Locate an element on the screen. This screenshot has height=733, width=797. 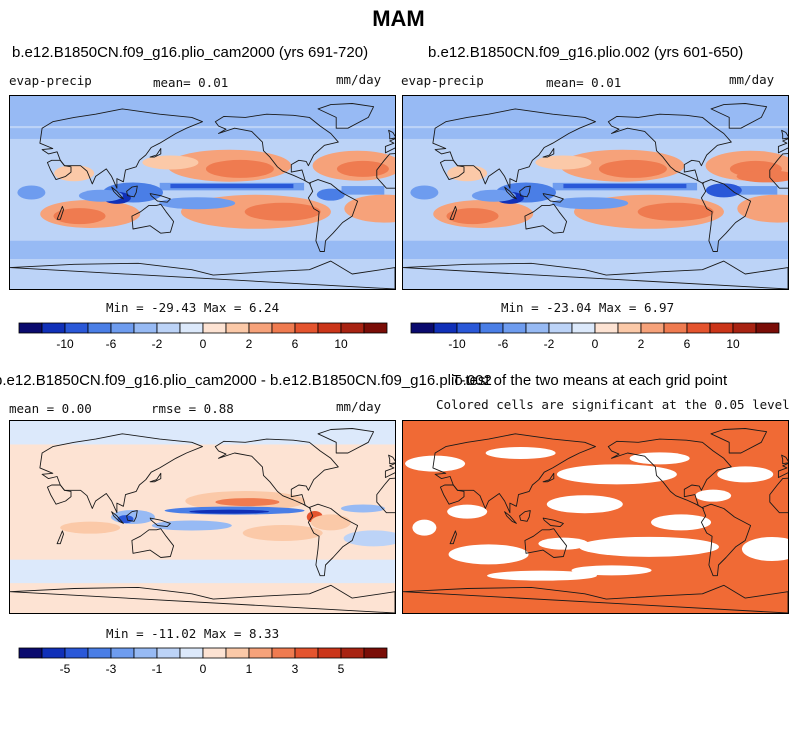
colorbar-tick-label: -3 is located at coordinates (111, 669).